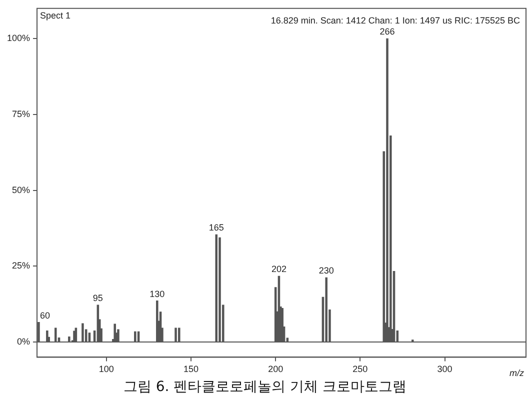 This screenshot has height=404, width=530. I want to click on annotation: Spect 1, so click(55, 15).